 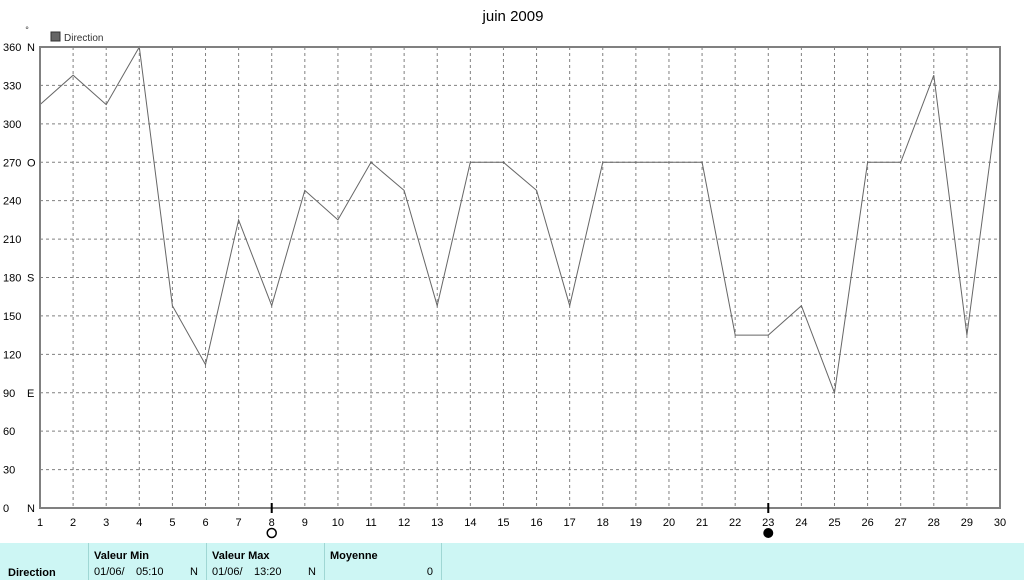 I want to click on x-tick-label: 10, so click(x=338, y=523).